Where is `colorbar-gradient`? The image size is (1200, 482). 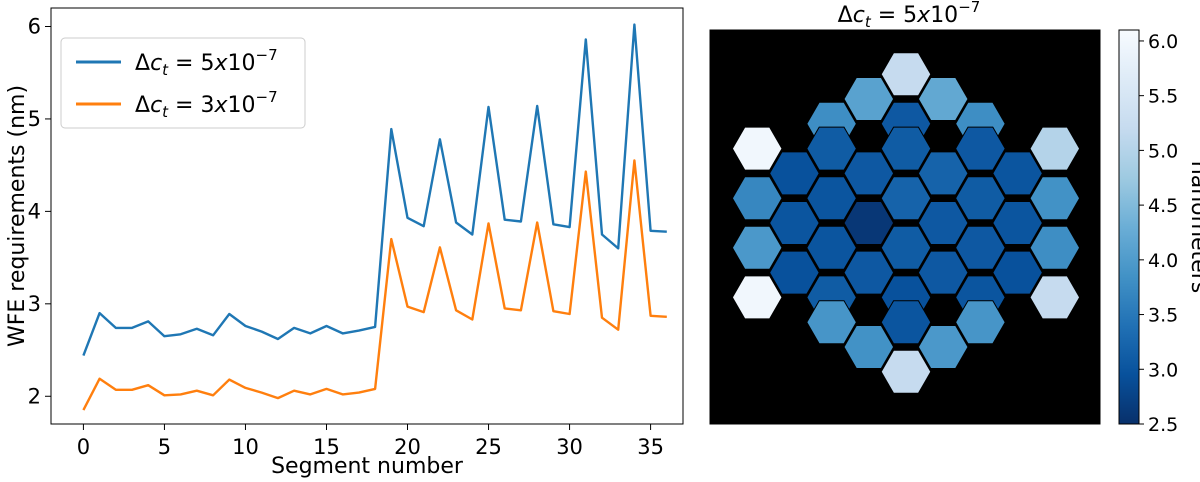 colorbar-gradient is located at coordinates (1129, 227).